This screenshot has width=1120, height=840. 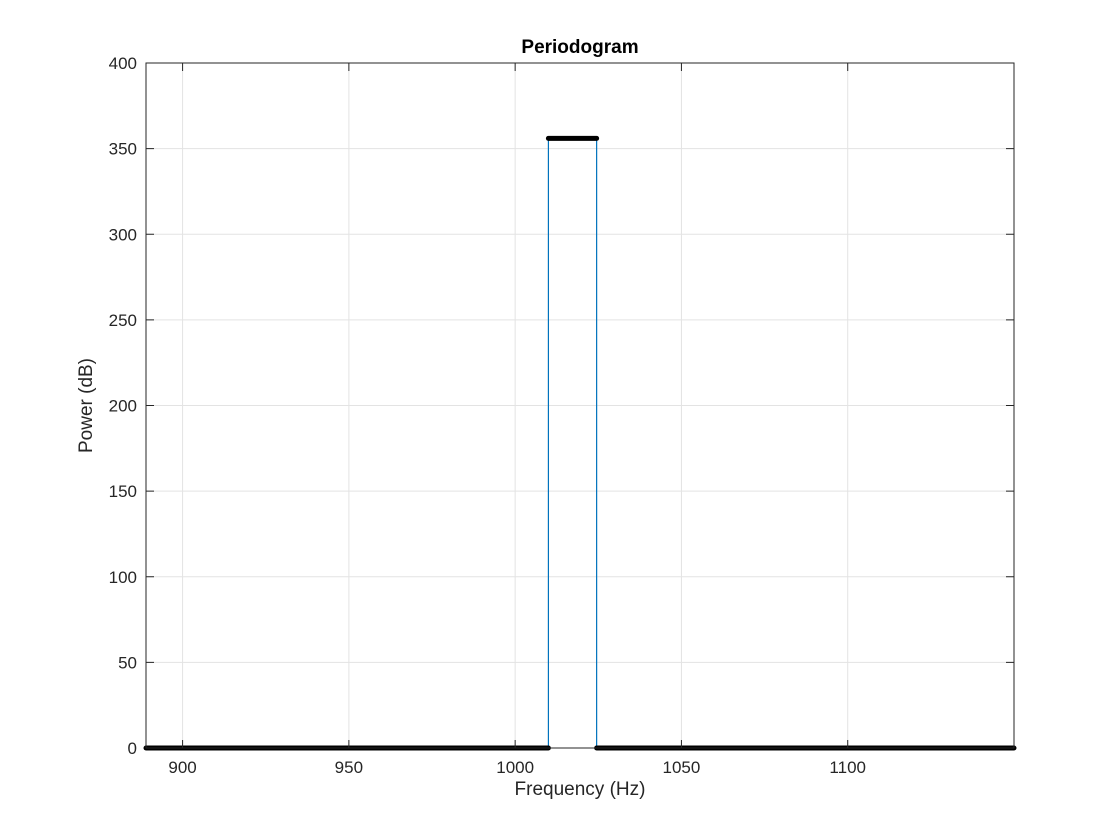 What do you see at coordinates (349, 767) in the screenshot?
I see `x-tick-label: 950` at bounding box center [349, 767].